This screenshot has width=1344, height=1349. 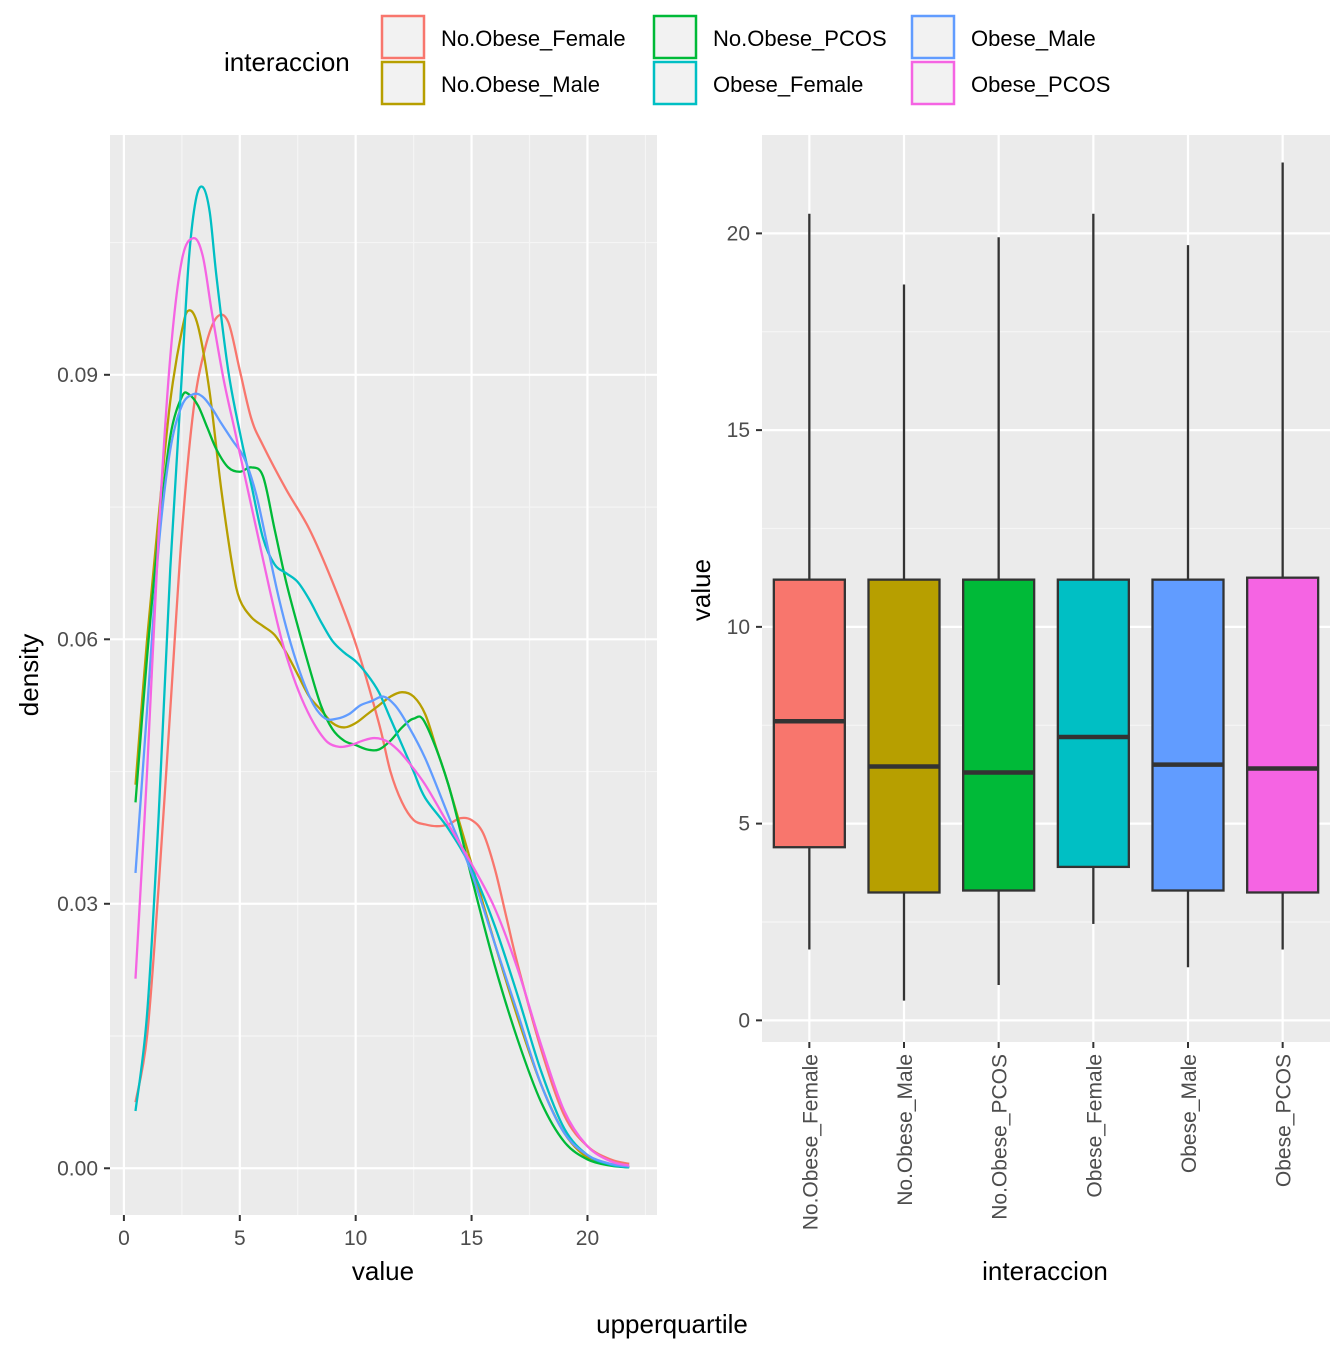 I want to click on boxplot-y-axis-title: value, so click(x=701, y=590).